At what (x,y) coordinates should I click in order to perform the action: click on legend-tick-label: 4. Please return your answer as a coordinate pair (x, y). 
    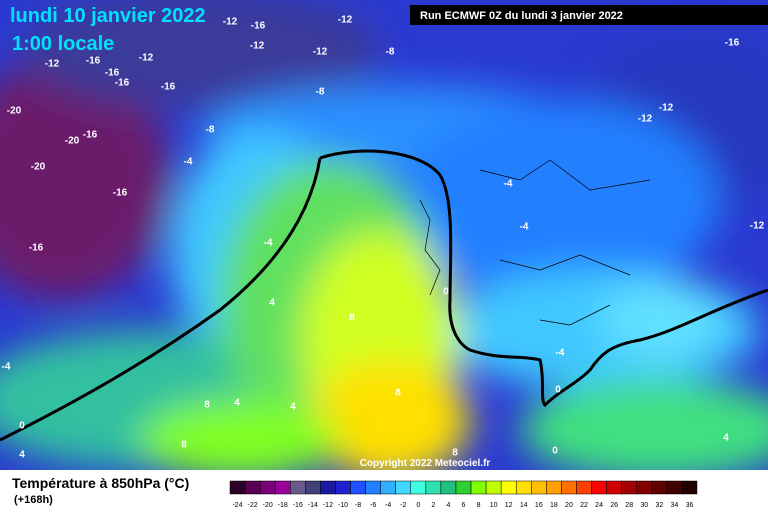
    Looking at the image, I should click on (448, 505).